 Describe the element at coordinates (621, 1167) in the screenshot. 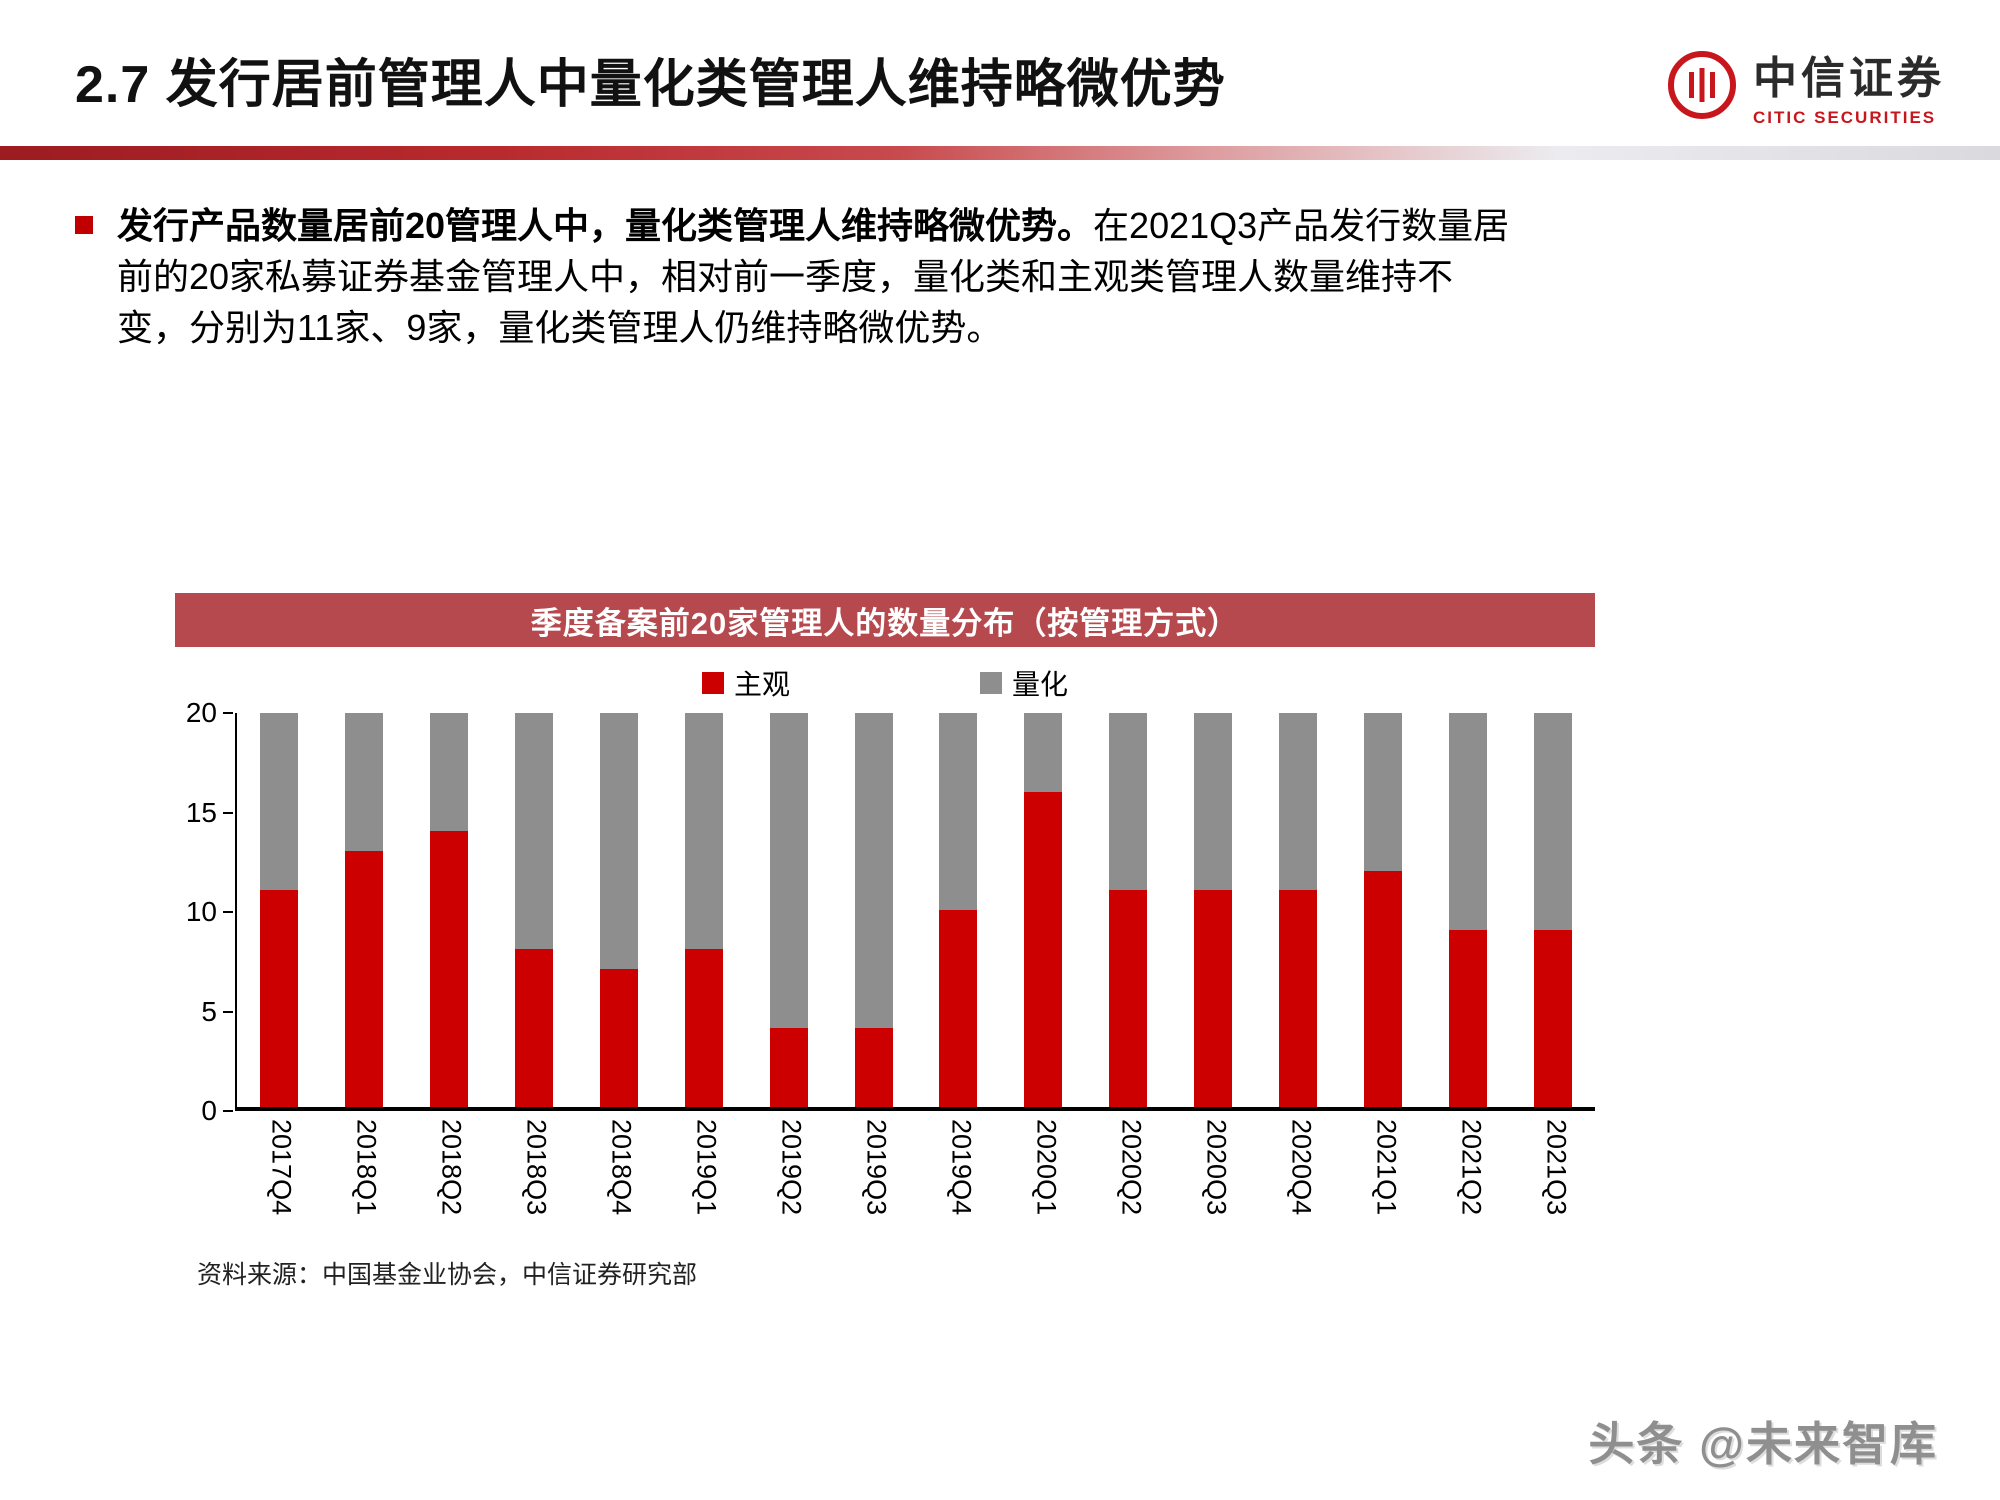

I see `x-axis-label: 2018Q4` at that location.